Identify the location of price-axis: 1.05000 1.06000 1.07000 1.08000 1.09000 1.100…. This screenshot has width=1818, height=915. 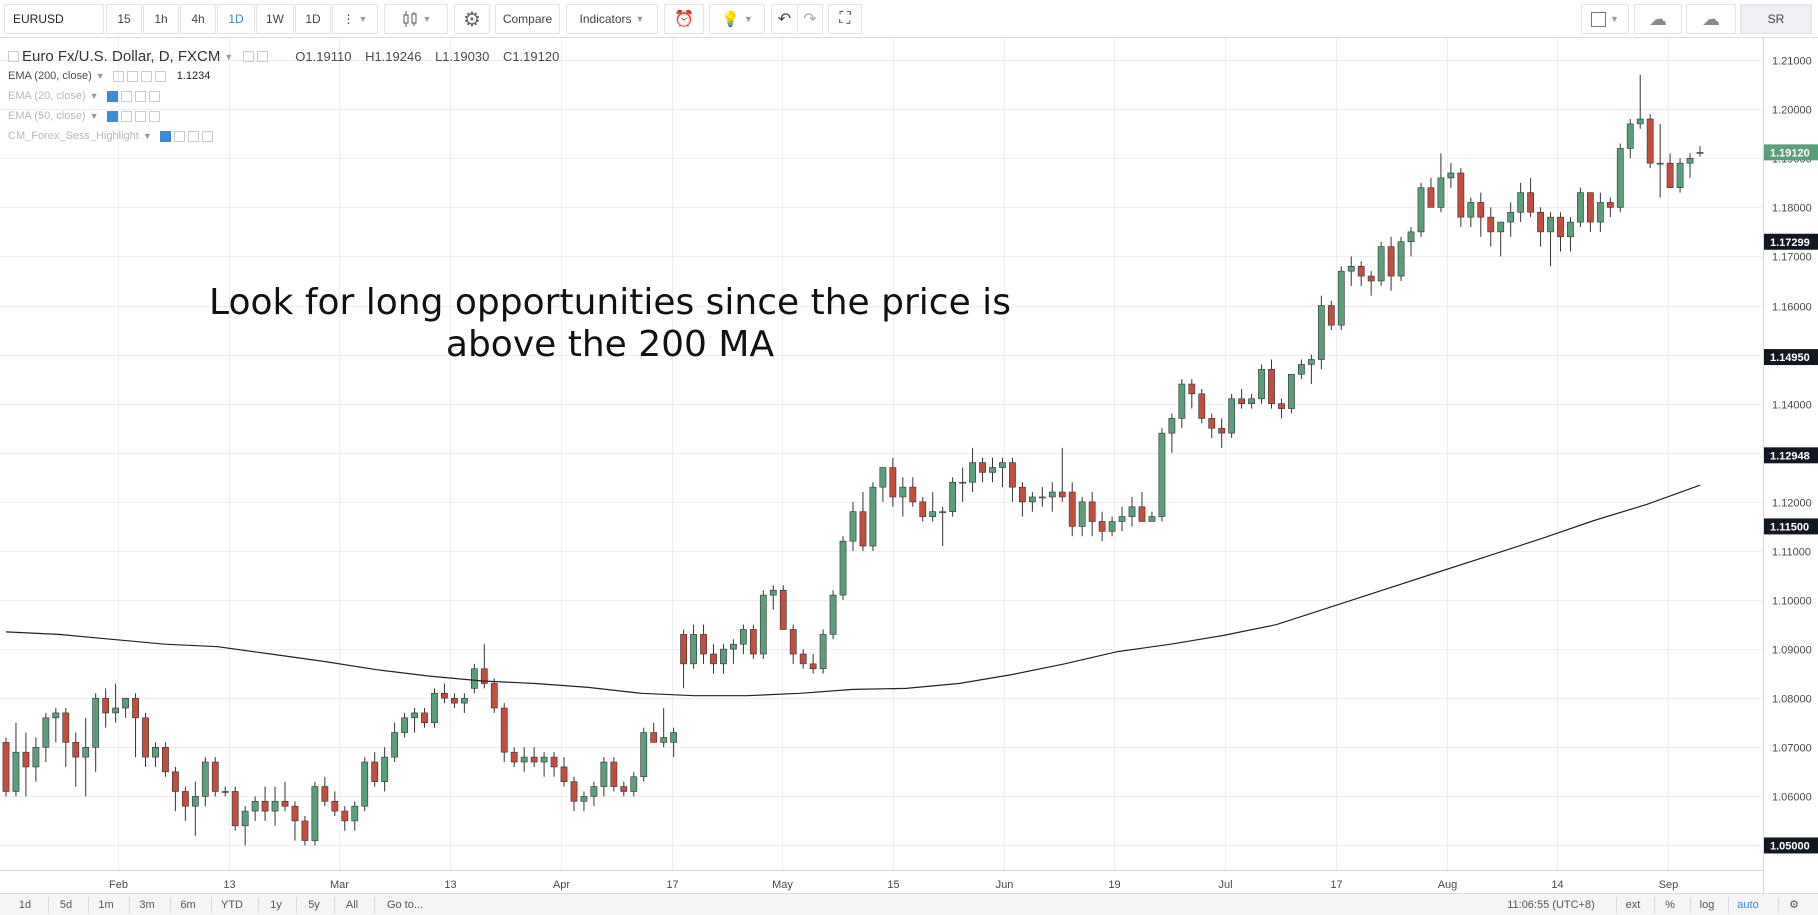
(1792, 454).